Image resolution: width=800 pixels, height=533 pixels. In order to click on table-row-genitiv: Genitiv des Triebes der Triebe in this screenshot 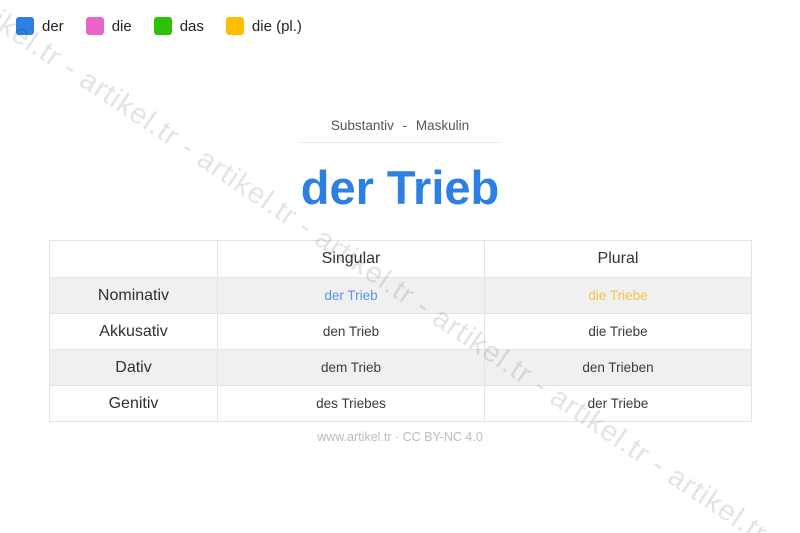, I will do `click(400, 403)`.